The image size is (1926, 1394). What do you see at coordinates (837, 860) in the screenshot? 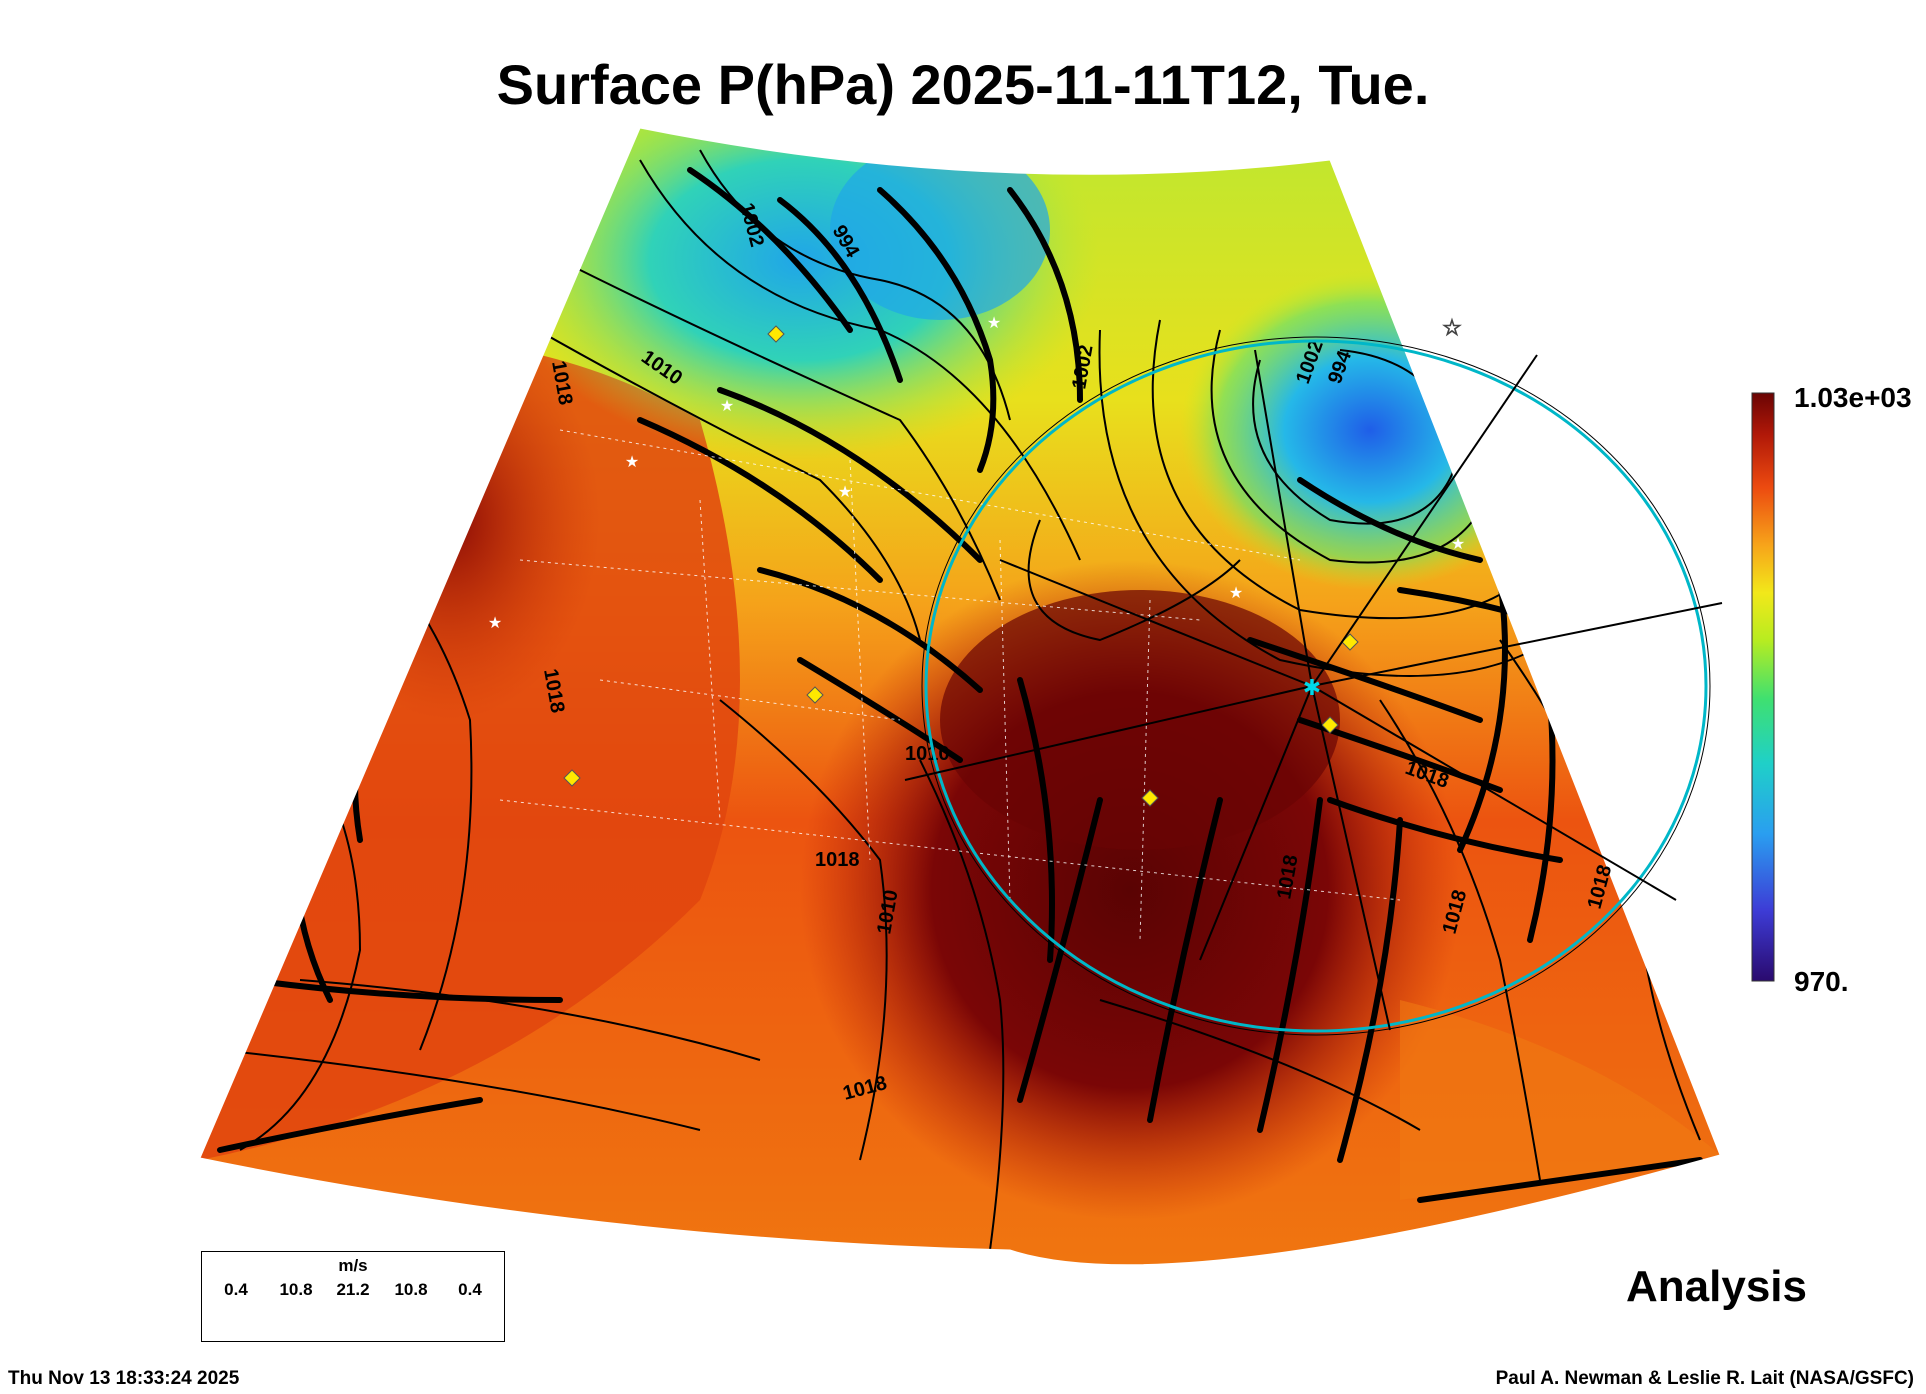
I see `contour-label: 1018` at bounding box center [837, 860].